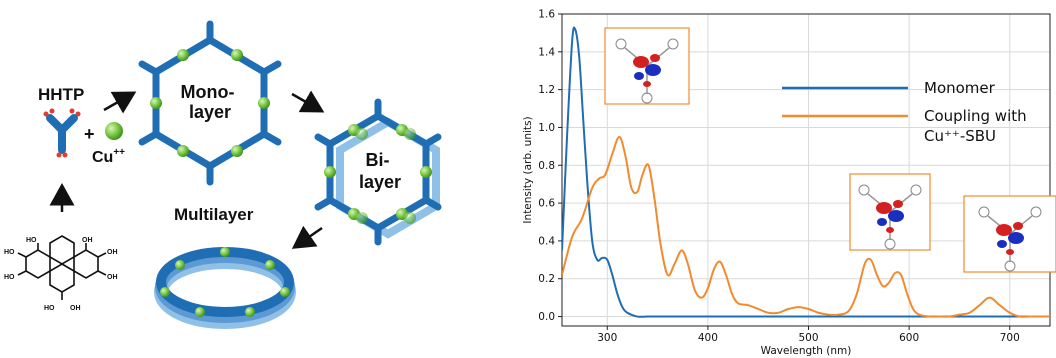 This screenshot has width=1056, height=358. What do you see at coordinates (9, 277) in the screenshot?
I see `oh-label-left-2: HO` at bounding box center [9, 277].